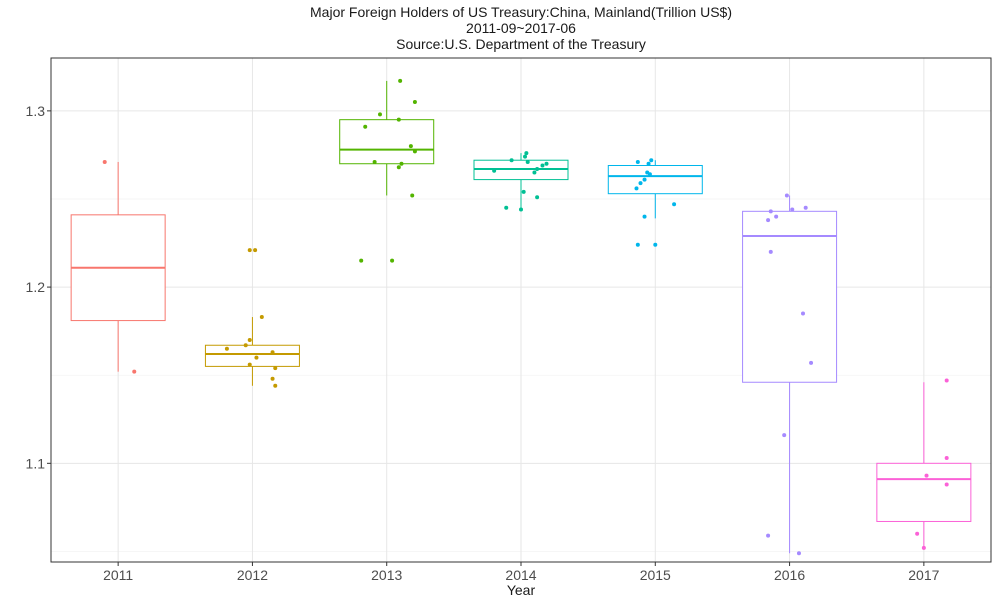  I want to click on y-tick-label: 1.1, so click(36, 463).